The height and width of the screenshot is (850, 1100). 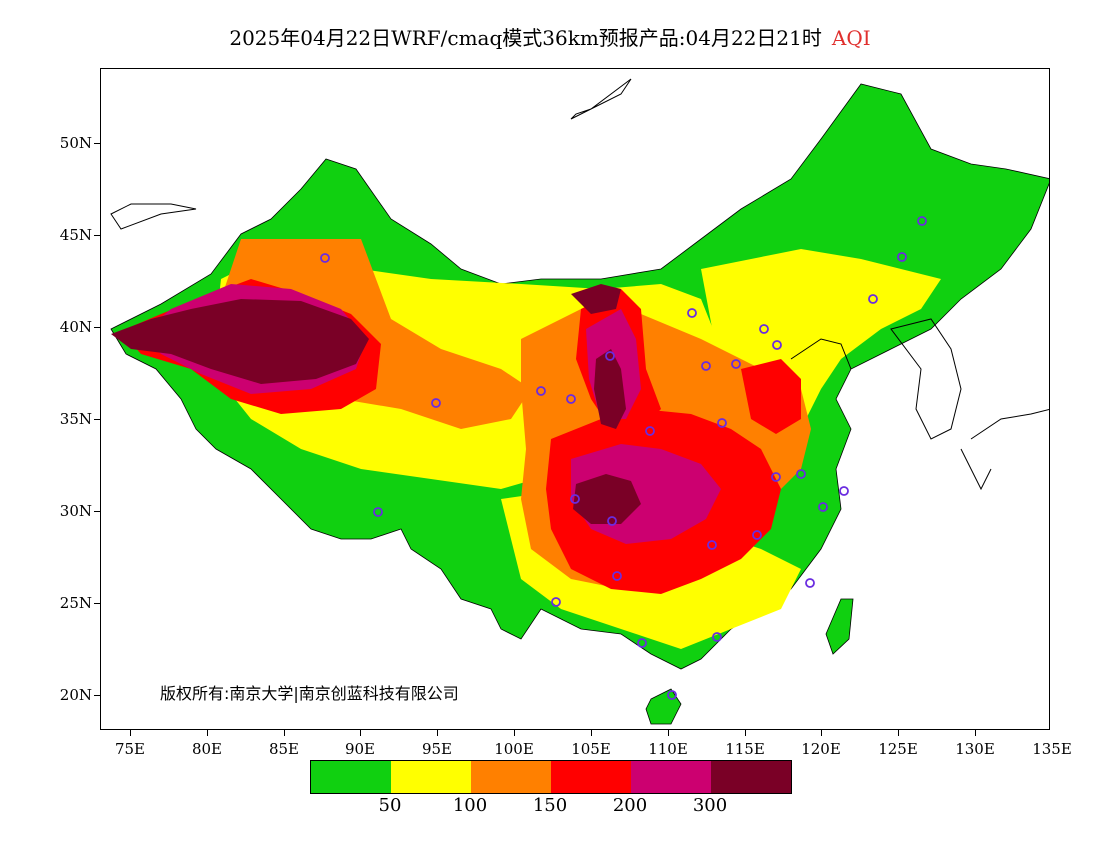 What do you see at coordinates (926, 379) in the screenshot?
I see `korea-outline` at bounding box center [926, 379].